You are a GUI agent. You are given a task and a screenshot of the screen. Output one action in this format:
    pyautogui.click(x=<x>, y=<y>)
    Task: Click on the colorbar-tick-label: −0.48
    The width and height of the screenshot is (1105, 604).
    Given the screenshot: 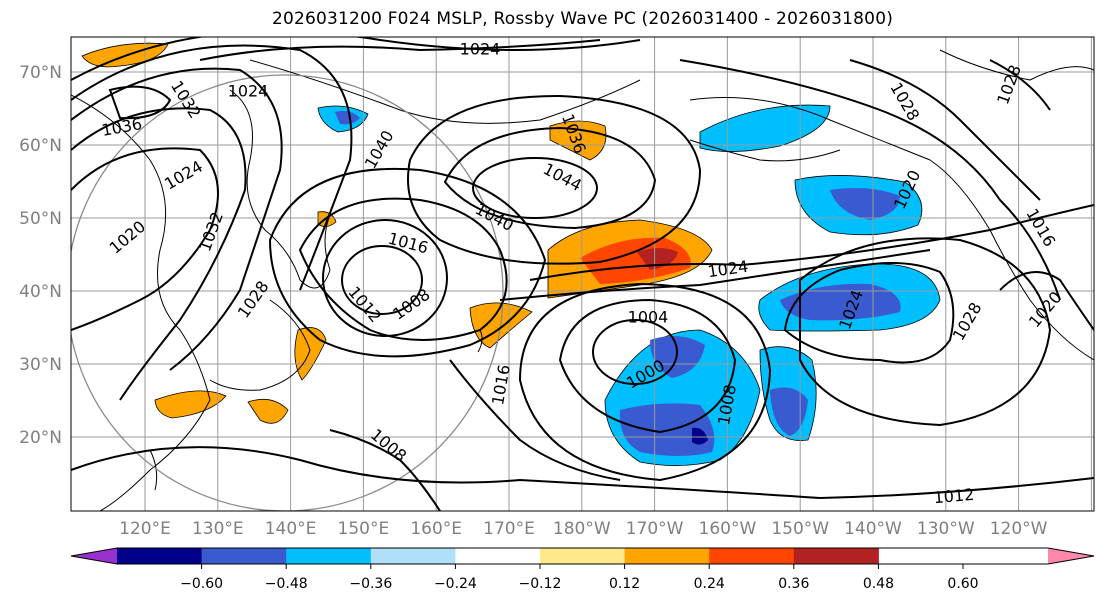 What is the action you would take?
    pyautogui.click(x=286, y=584)
    